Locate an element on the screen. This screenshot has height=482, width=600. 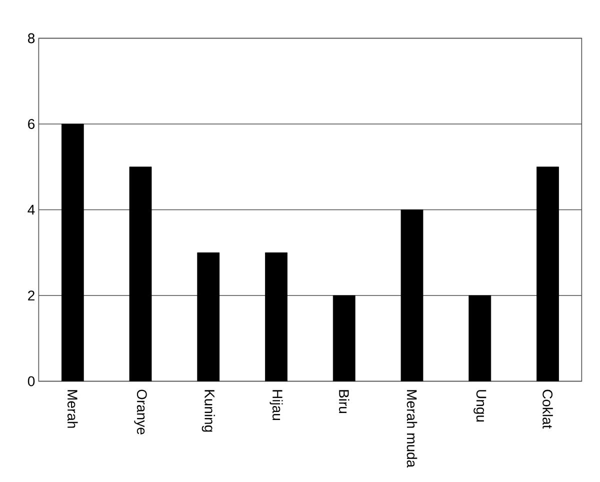
y-tick-label: 6 is located at coordinates (31, 124).